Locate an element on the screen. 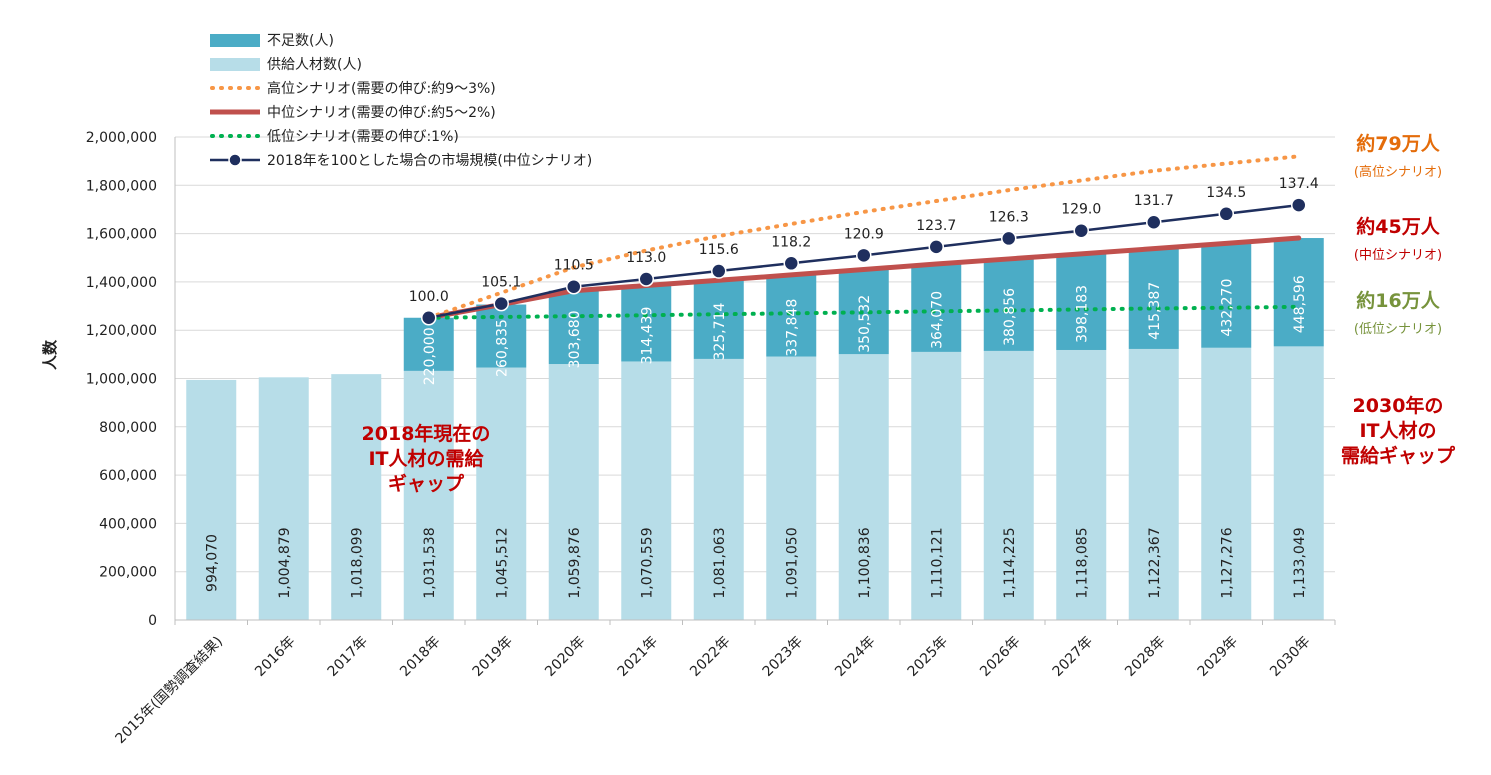 This screenshot has height=775, width=1491. supply-bar-label: 1,031,538 is located at coordinates (430, 562).